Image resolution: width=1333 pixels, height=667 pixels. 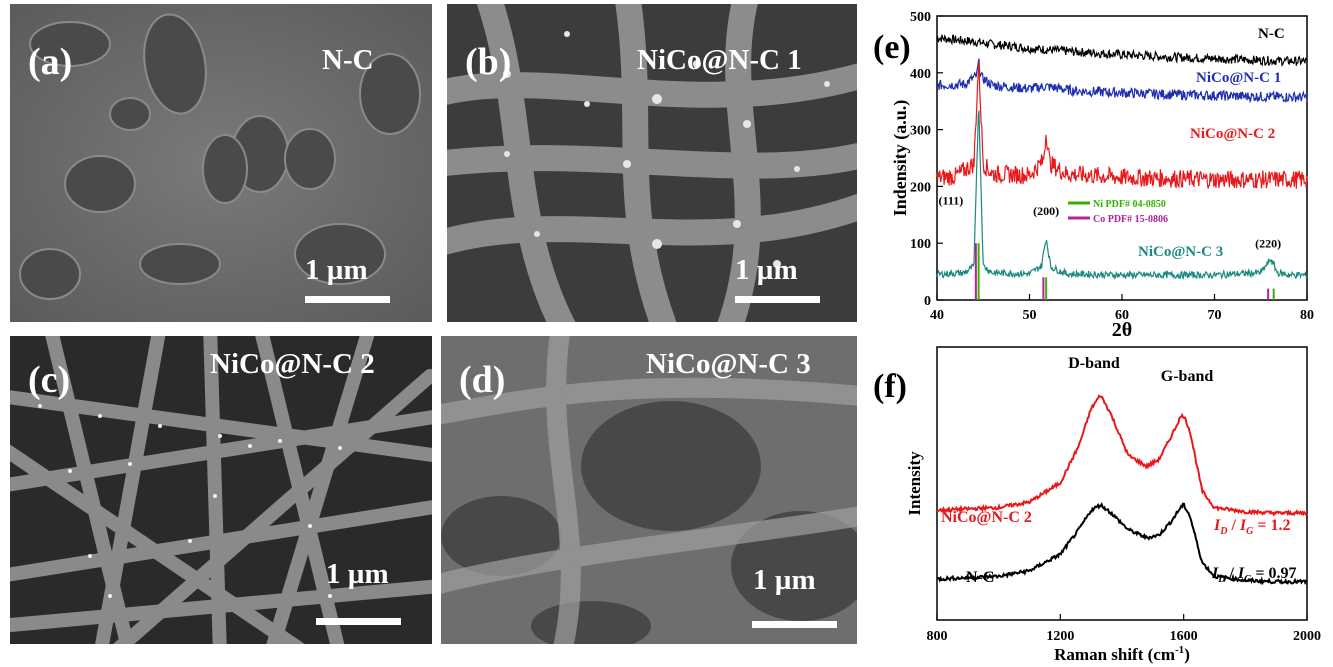 What do you see at coordinates (1130, 219) in the screenshot?
I see `ref-legend-label-1: Co PDF# 15-0806` at bounding box center [1130, 219].